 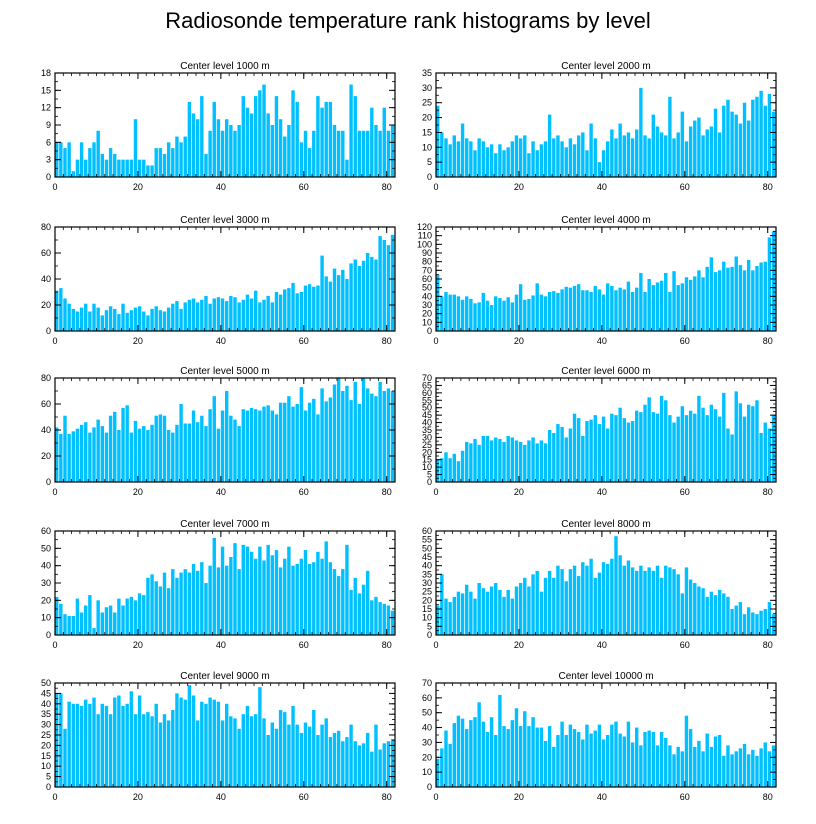 What do you see at coordinates (46, 90) in the screenshot?
I see `y-tick-label: 15` at bounding box center [46, 90].